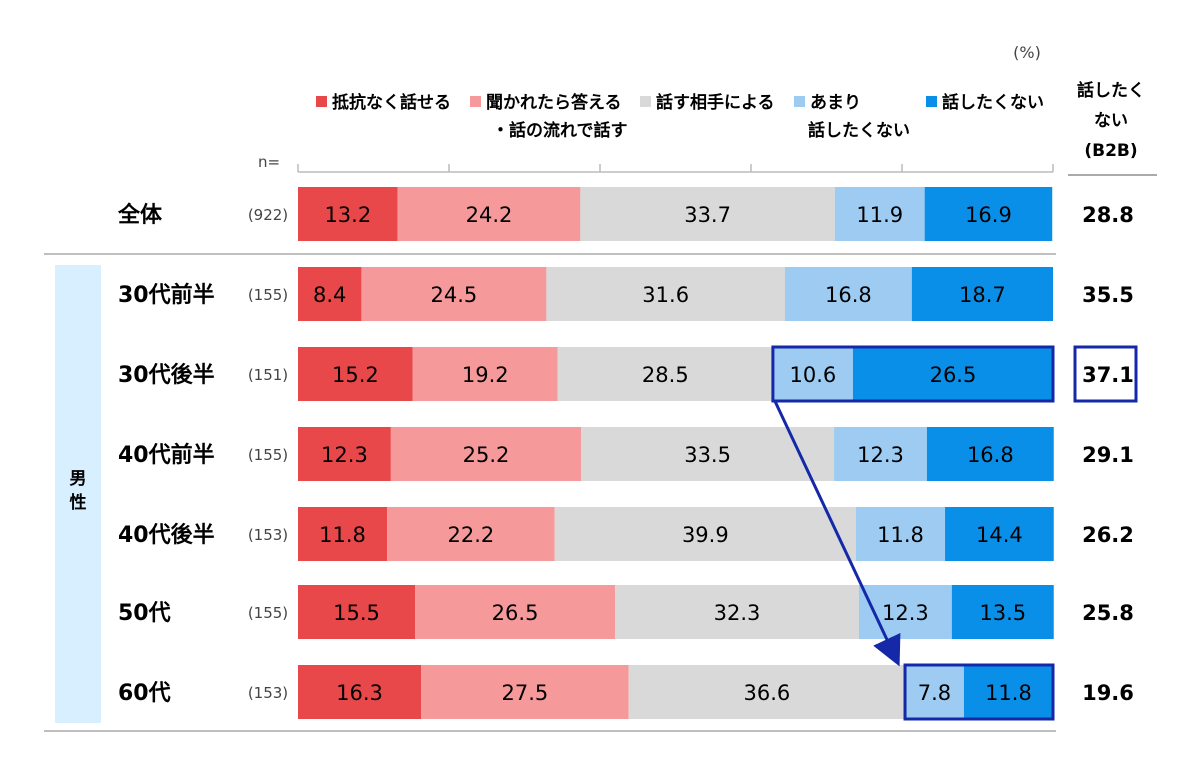 The image size is (1200, 761). I want to click on legend-label: 話す相手による, so click(715, 102).